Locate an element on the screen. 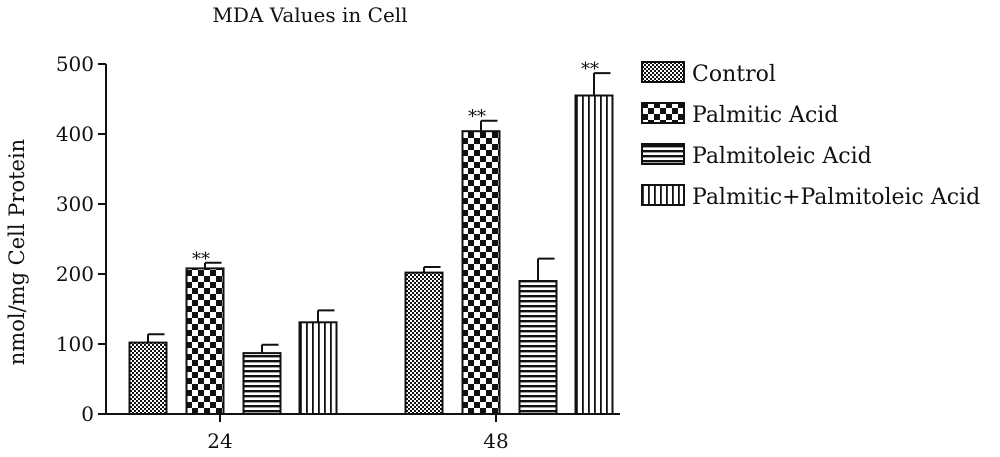 This screenshot has height=457, width=1000. x-tick-label: 24 is located at coordinates (219, 441).